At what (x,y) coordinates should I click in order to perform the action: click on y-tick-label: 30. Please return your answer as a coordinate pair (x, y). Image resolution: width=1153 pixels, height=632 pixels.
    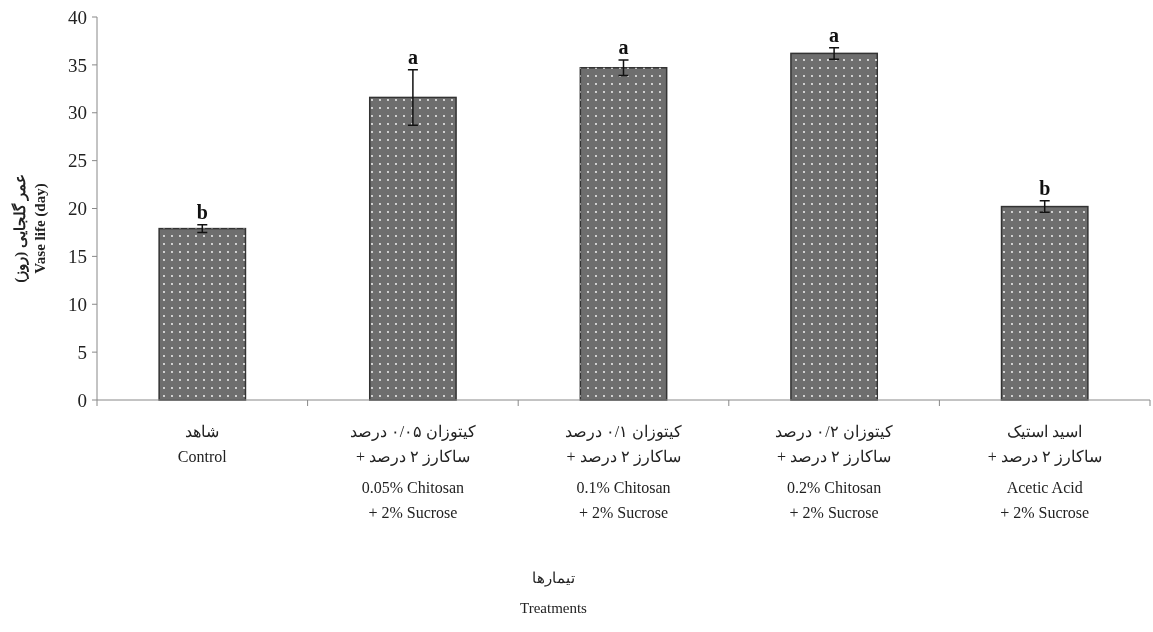
    Looking at the image, I should click on (77, 113).